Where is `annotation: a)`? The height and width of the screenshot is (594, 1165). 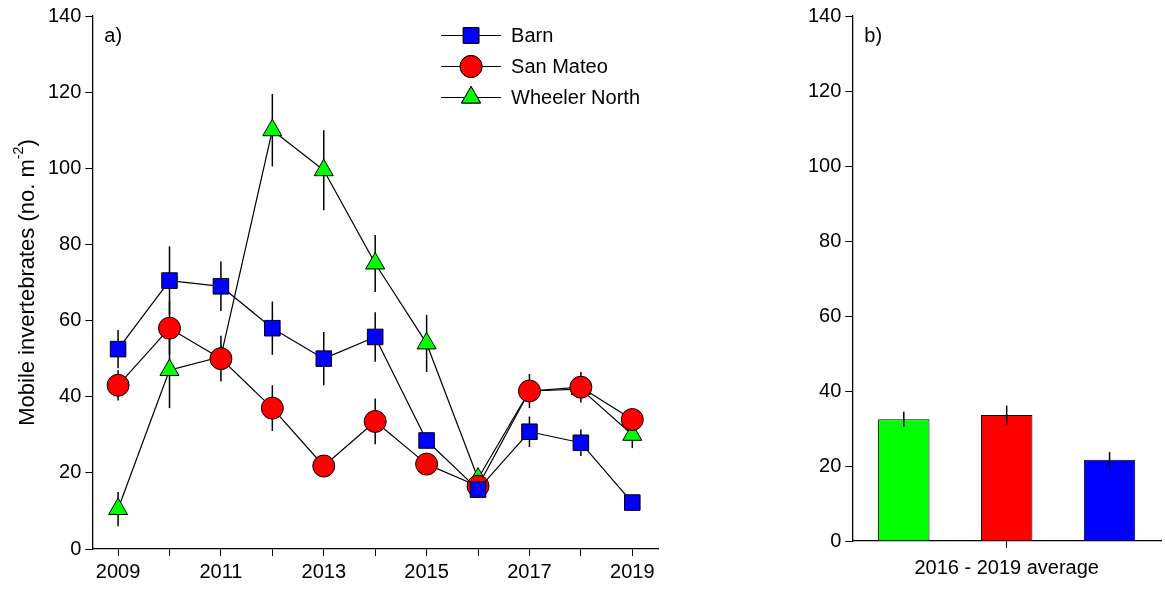
annotation: a) is located at coordinates (113, 34).